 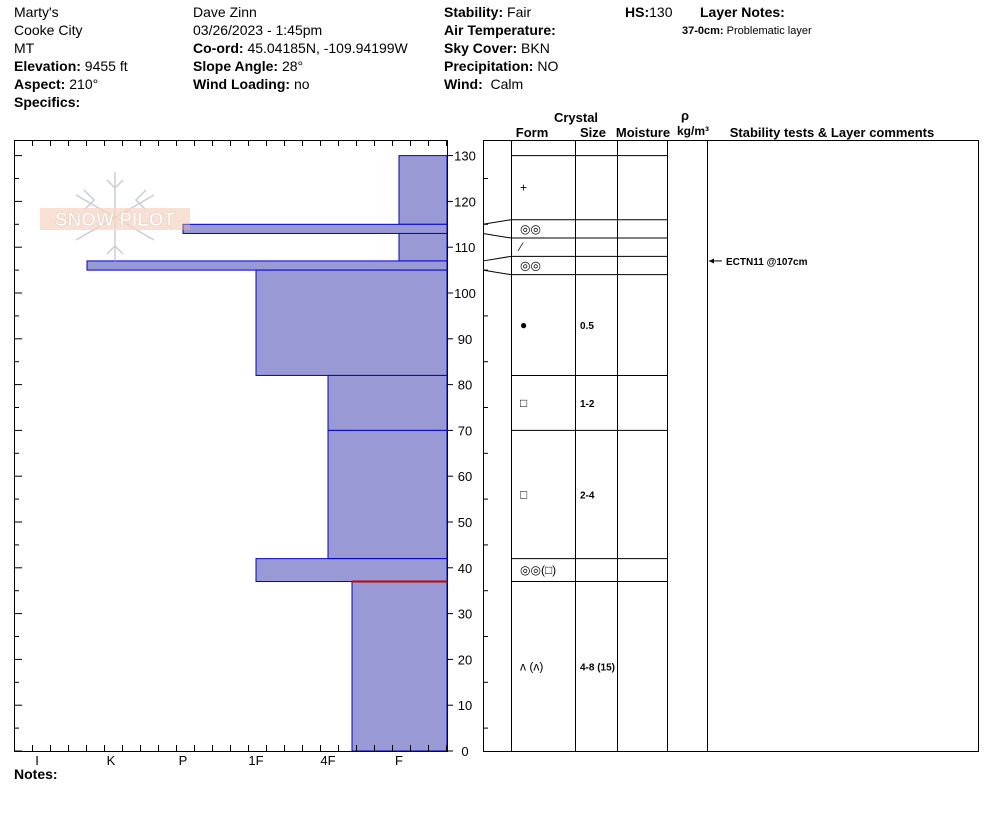 I want to click on stability-value: Fair, so click(x=519, y=12).